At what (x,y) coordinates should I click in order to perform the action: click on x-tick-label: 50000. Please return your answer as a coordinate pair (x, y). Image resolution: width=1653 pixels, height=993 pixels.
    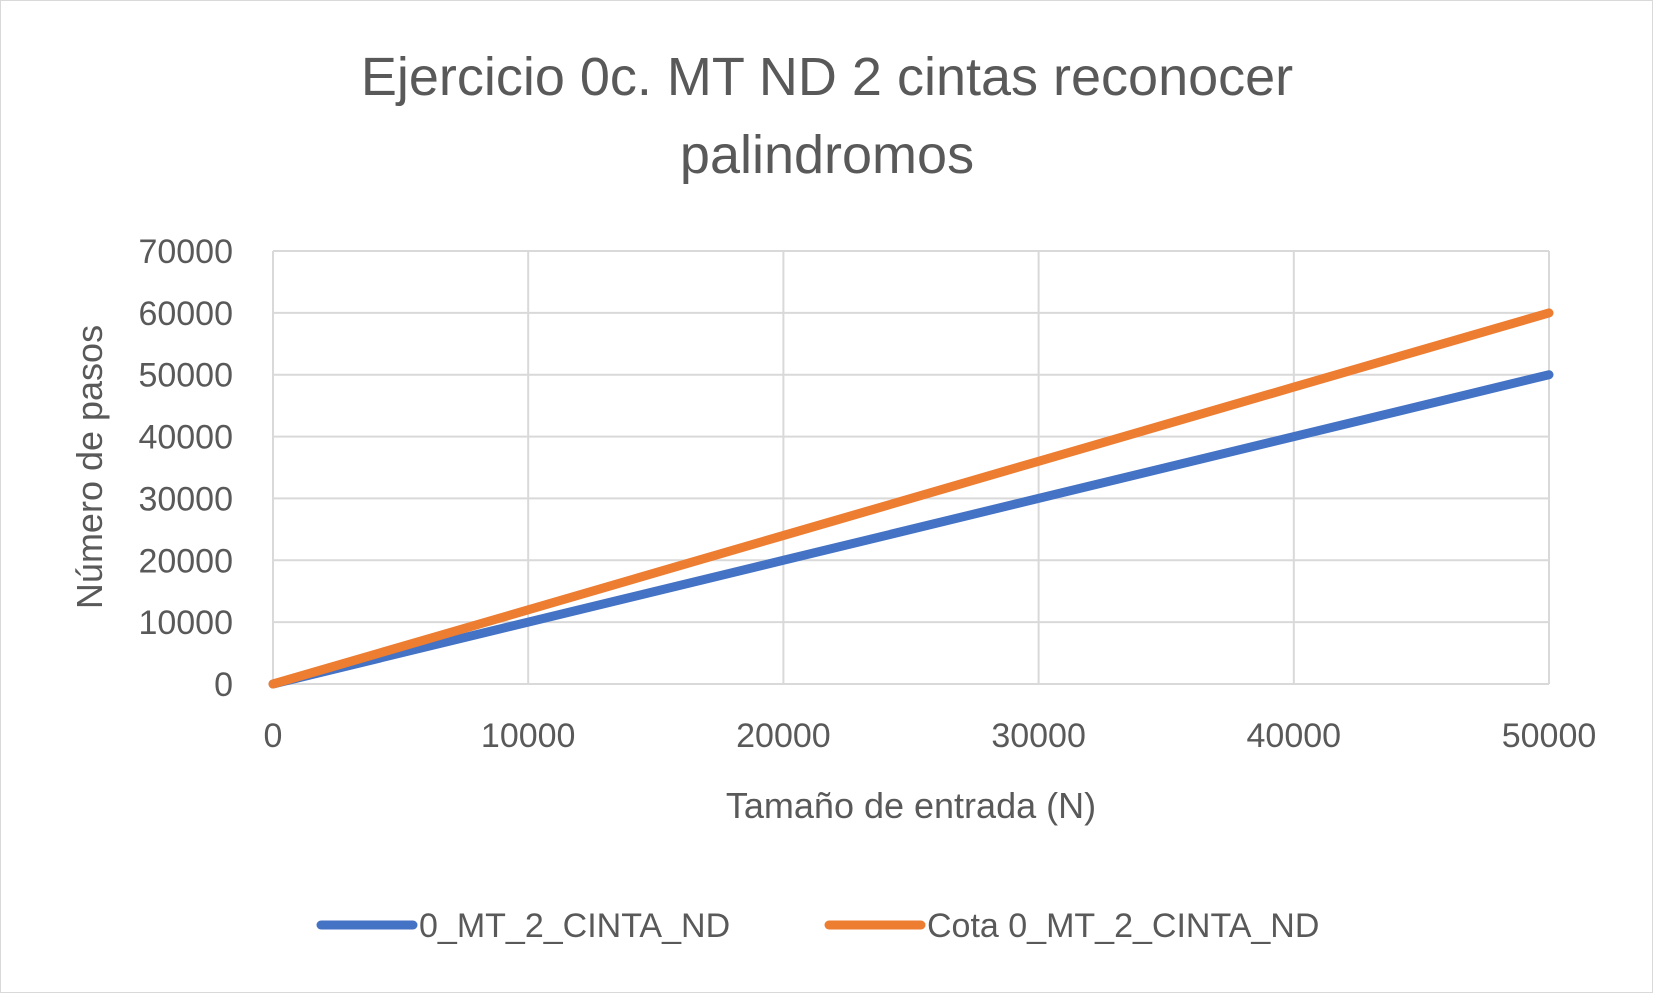
    Looking at the image, I should click on (1549, 736).